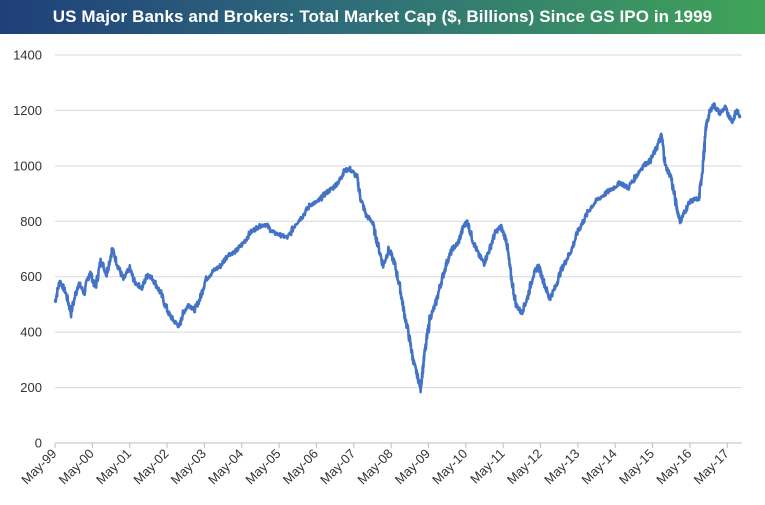 The image size is (765, 505). What do you see at coordinates (150, 466) in the screenshot?
I see `x-tick-label: May-02` at bounding box center [150, 466].